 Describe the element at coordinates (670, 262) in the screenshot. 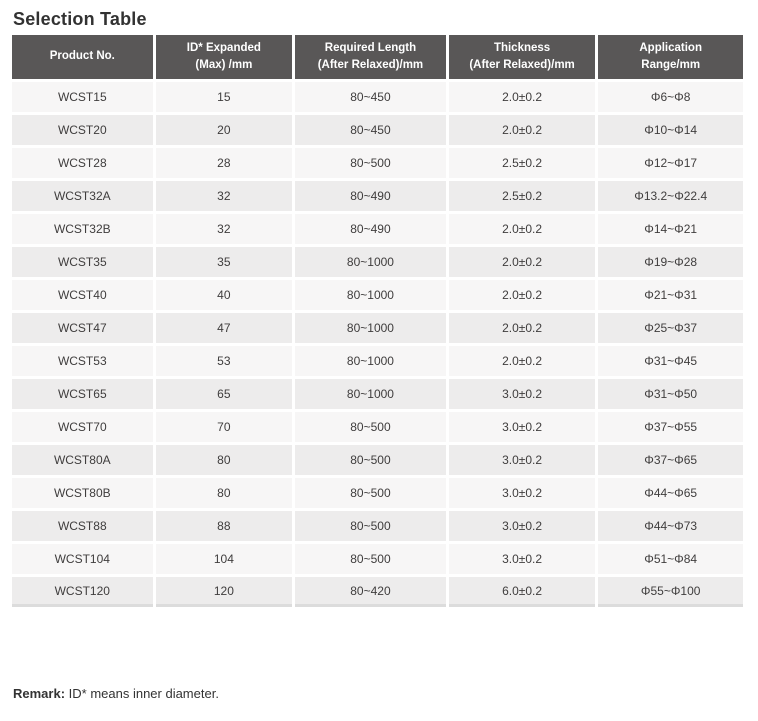

I see `table-cell: Φ19~Φ28` at that location.